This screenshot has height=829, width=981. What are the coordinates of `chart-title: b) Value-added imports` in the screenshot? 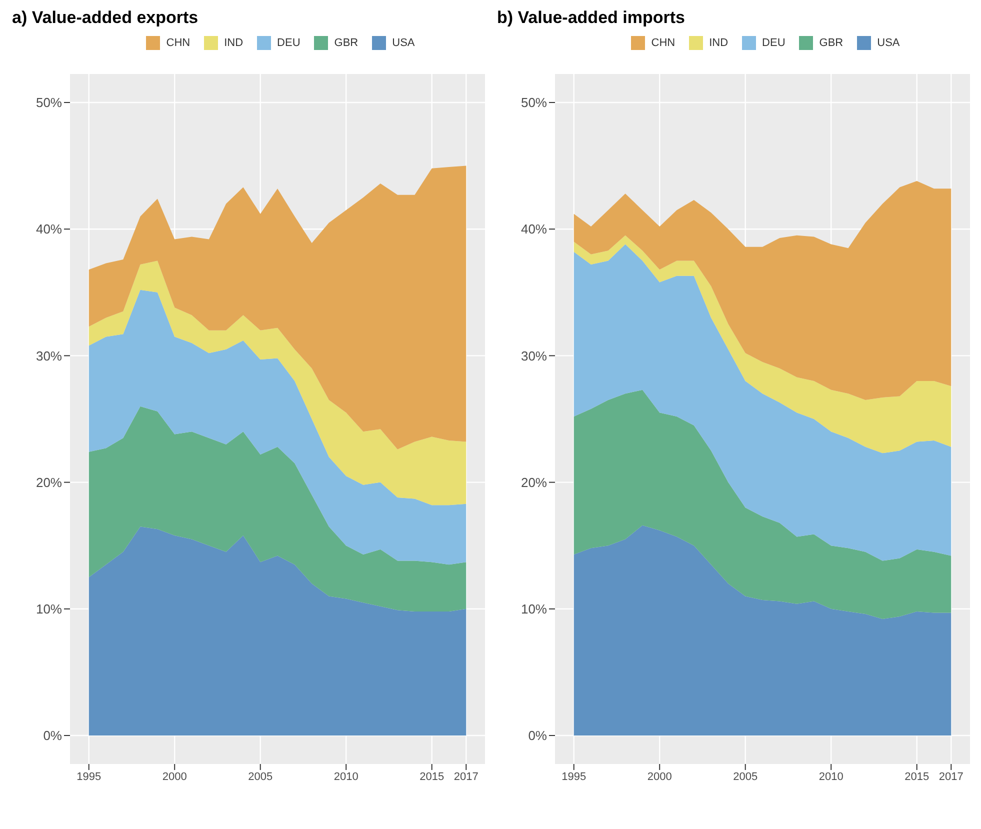 It's located at (591, 18).